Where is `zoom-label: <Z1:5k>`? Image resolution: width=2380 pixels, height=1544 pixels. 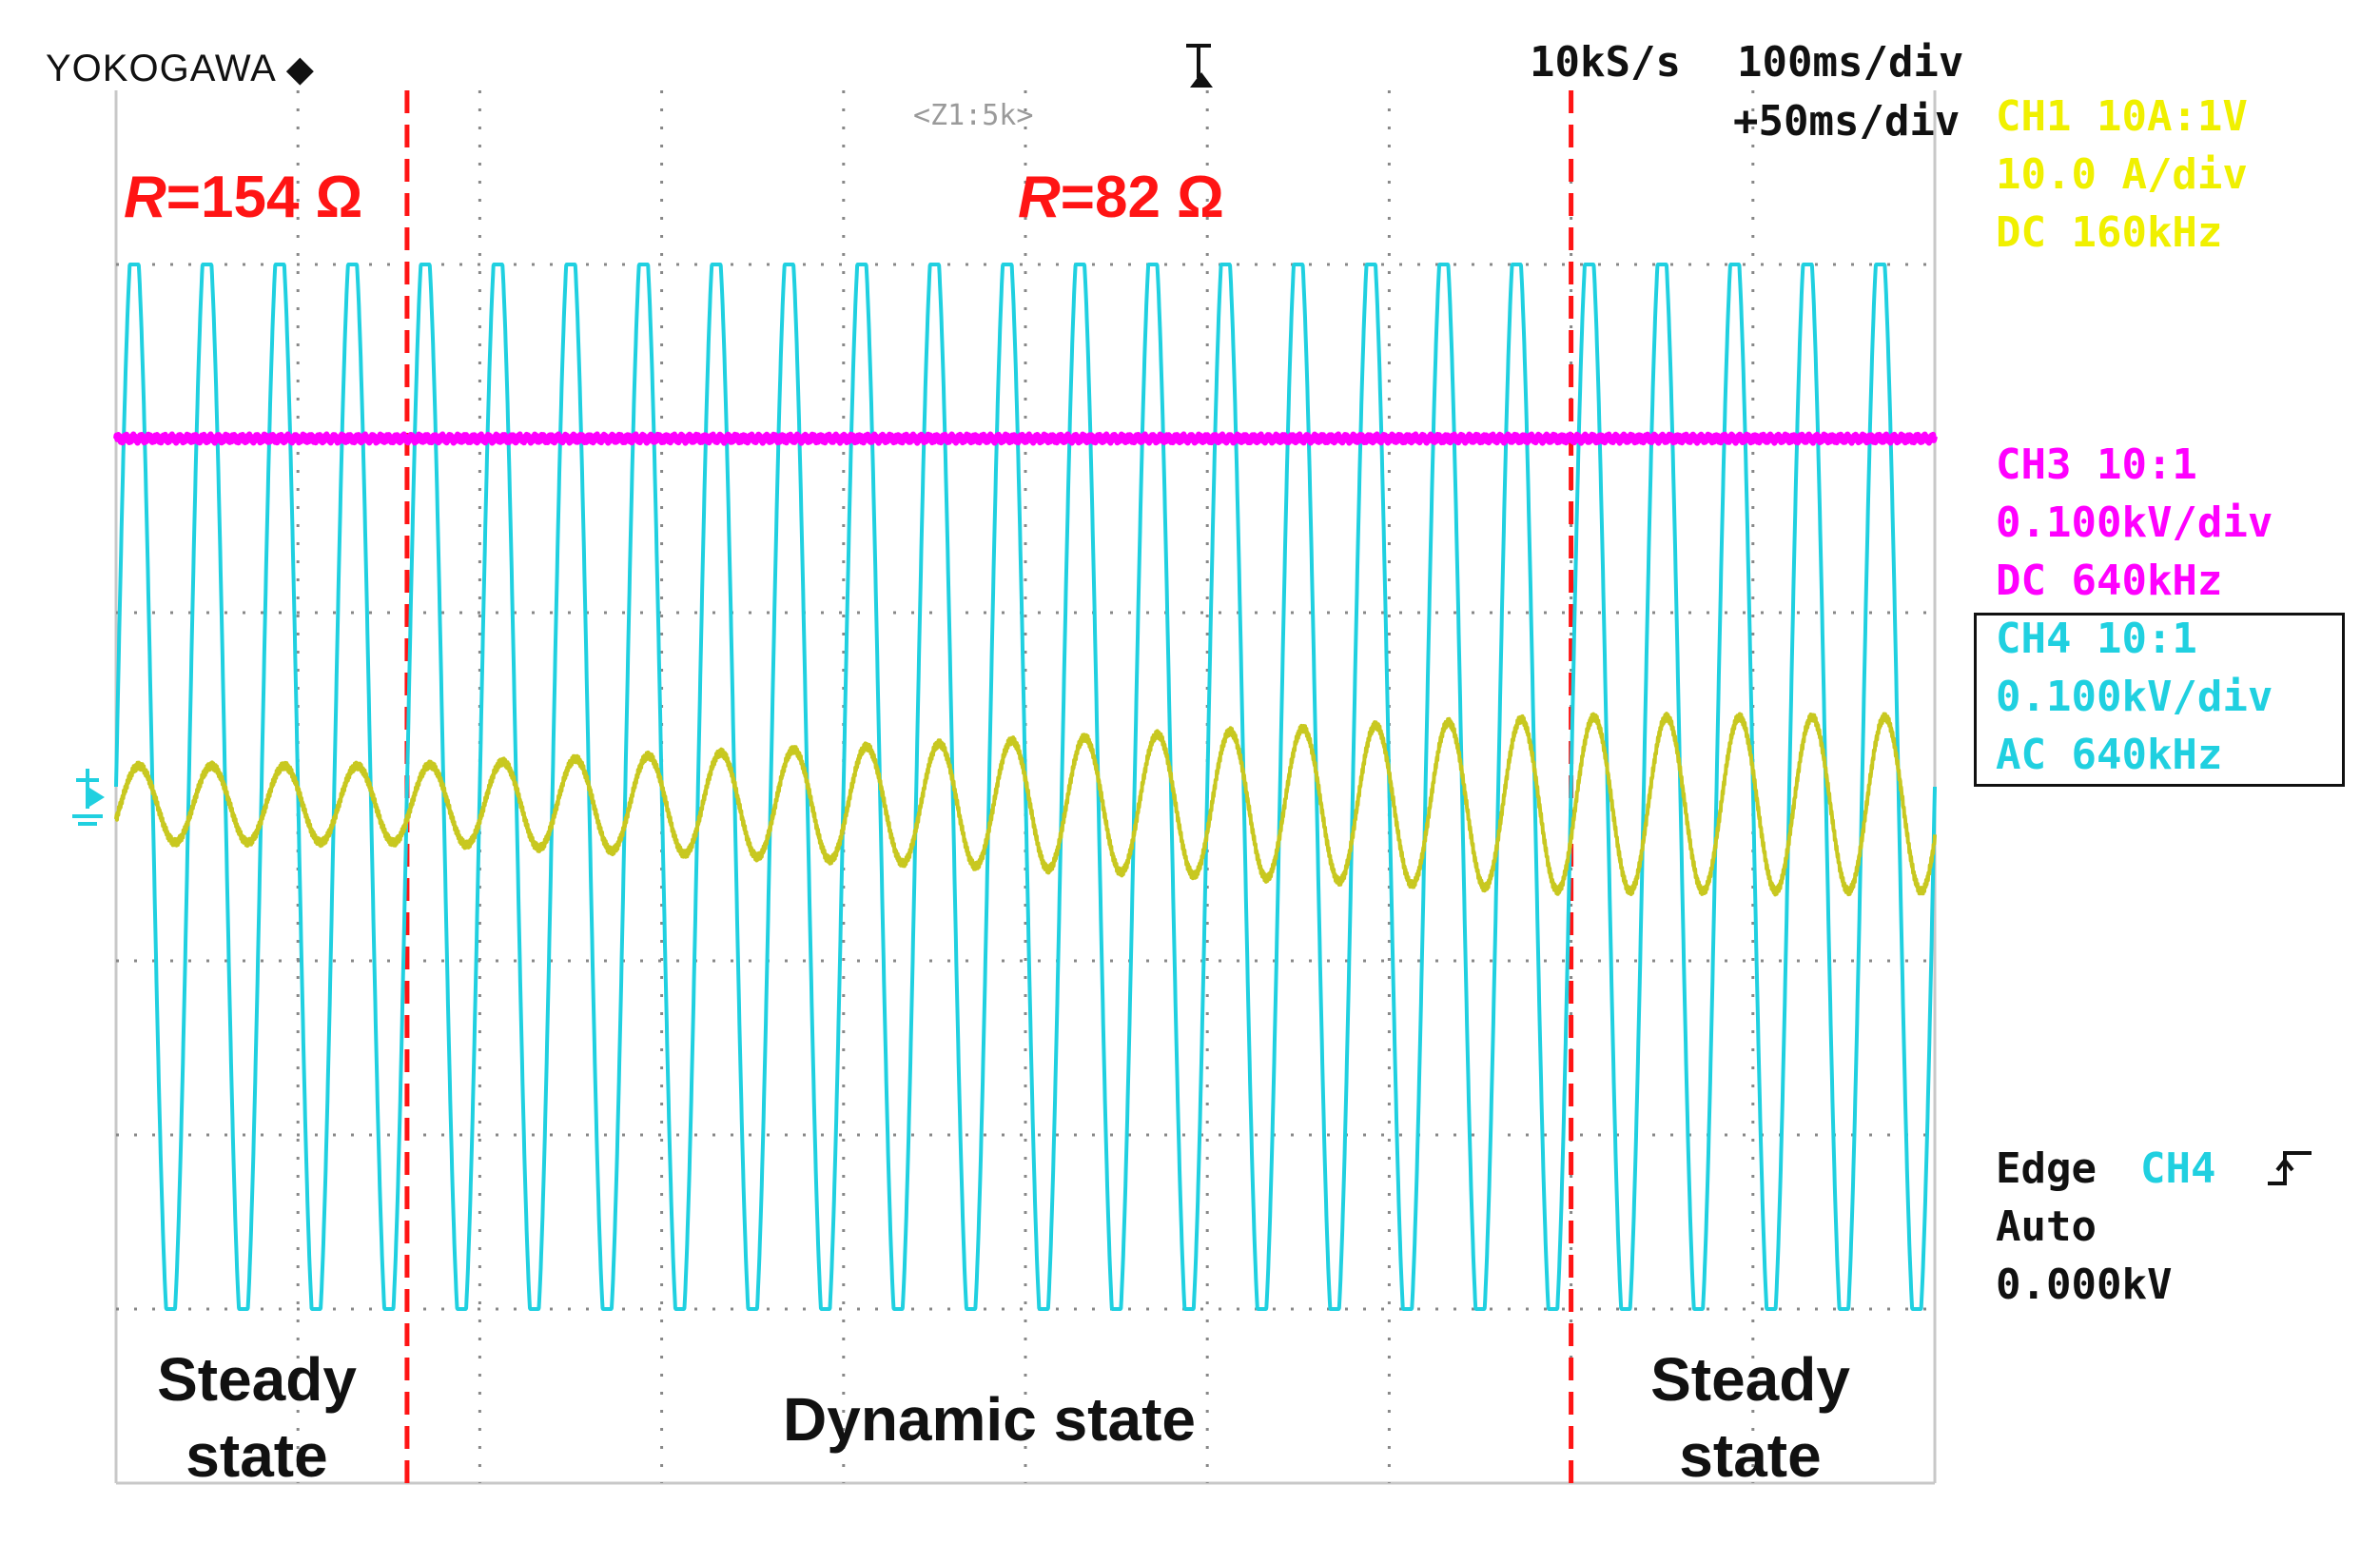 zoom-label: <Z1:5k> is located at coordinates (973, 115).